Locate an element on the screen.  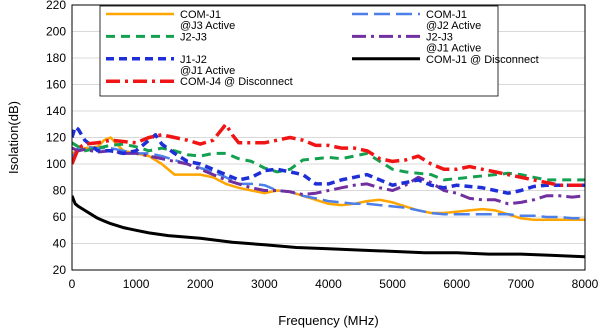
x-tick-label: 8000 is located at coordinates (585, 284).